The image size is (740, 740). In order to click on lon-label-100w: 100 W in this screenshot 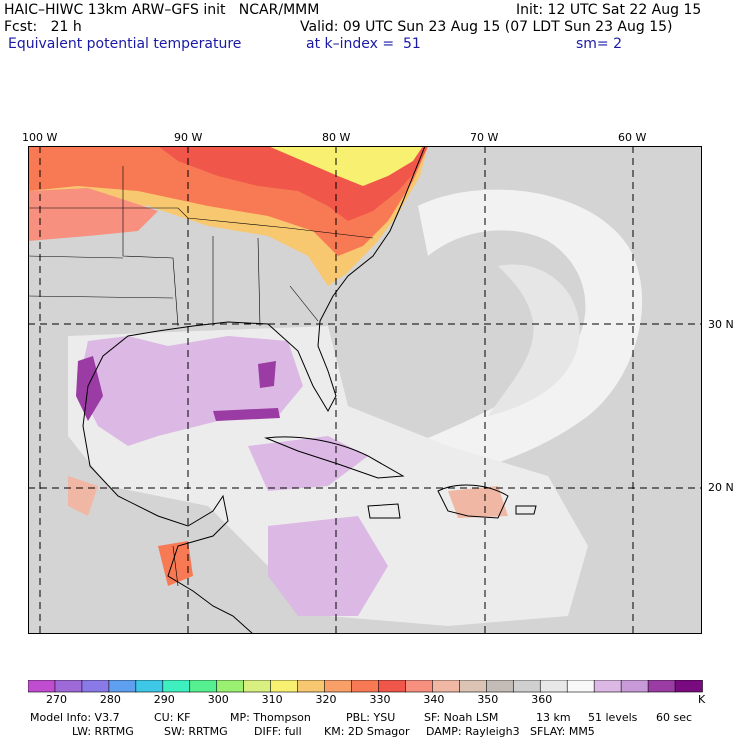, I will do `click(40, 137)`.